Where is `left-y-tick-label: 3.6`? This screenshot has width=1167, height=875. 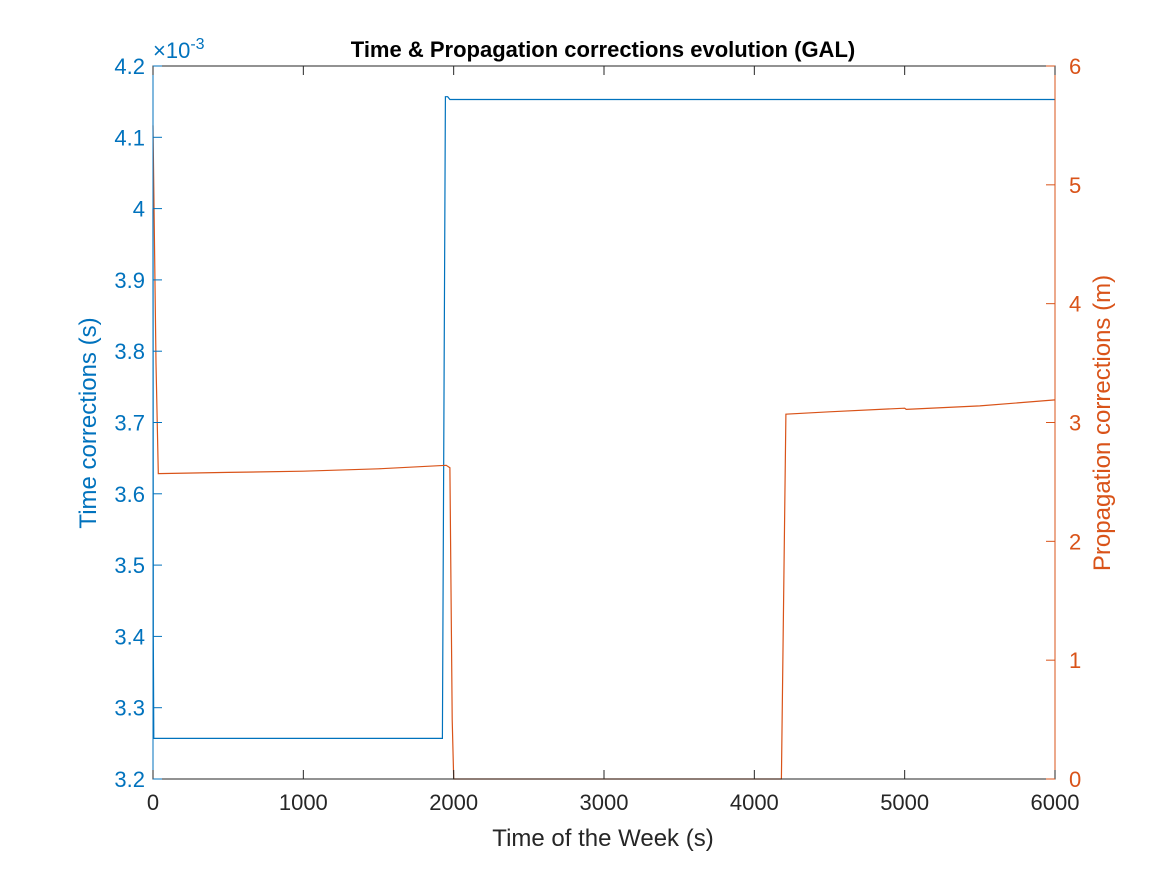 left-y-tick-label: 3.6 is located at coordinates (129, 494).